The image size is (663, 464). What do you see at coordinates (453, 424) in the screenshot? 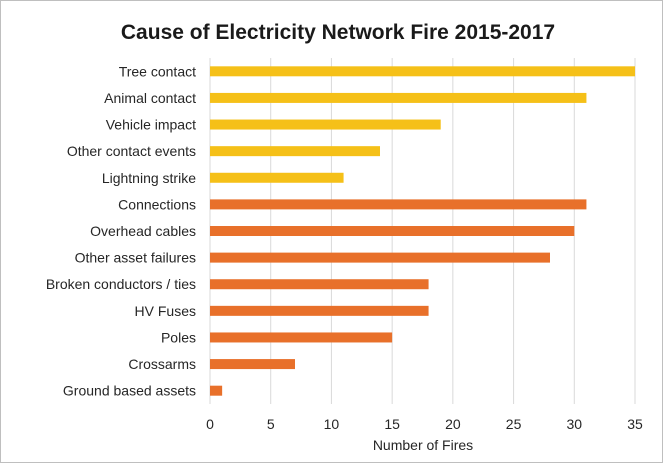
I see `x-tick-label: 20` at bounding box center [453, 424].